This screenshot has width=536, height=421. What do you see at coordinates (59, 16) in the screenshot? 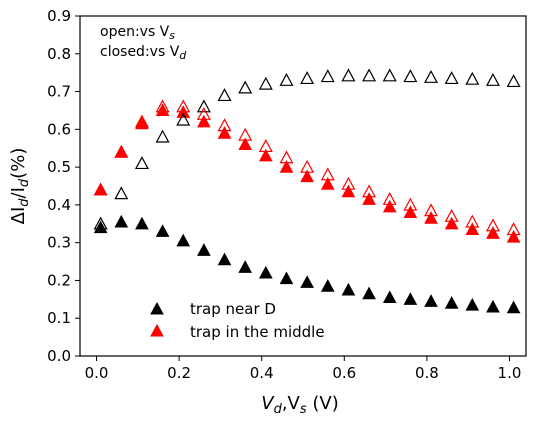
I see `y-tick-label: 0.9` at bounding box center [59, 16].